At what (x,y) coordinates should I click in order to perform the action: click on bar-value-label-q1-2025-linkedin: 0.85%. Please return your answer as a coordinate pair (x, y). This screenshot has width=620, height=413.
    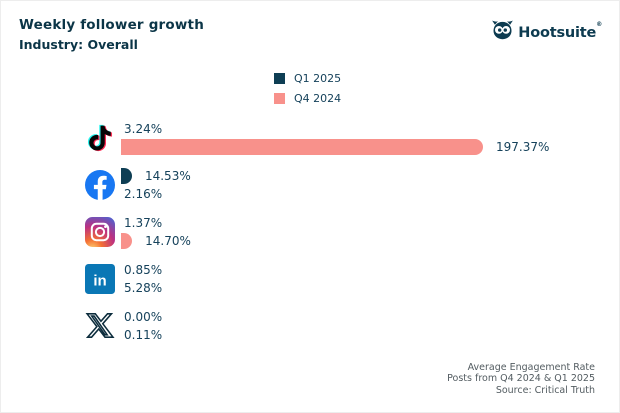
    Looking at the image, I should click on (143, 269).